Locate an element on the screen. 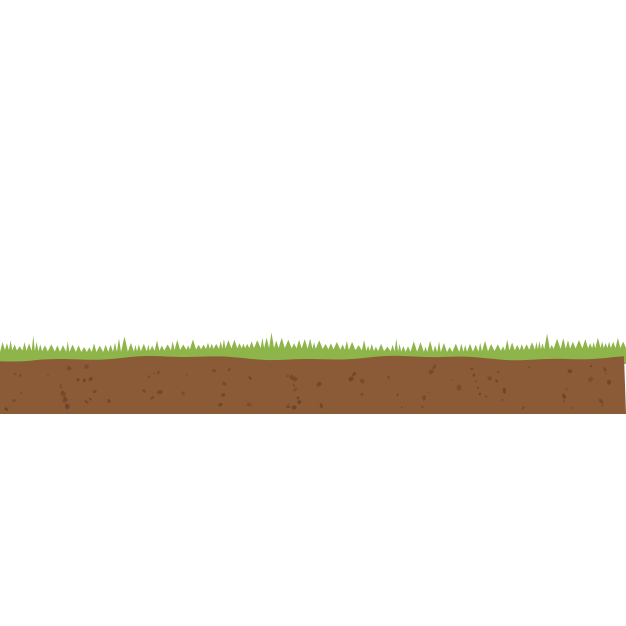 The height and width of the screenshot is (626, 626). grass-strip is located at coordinates (313, 348).